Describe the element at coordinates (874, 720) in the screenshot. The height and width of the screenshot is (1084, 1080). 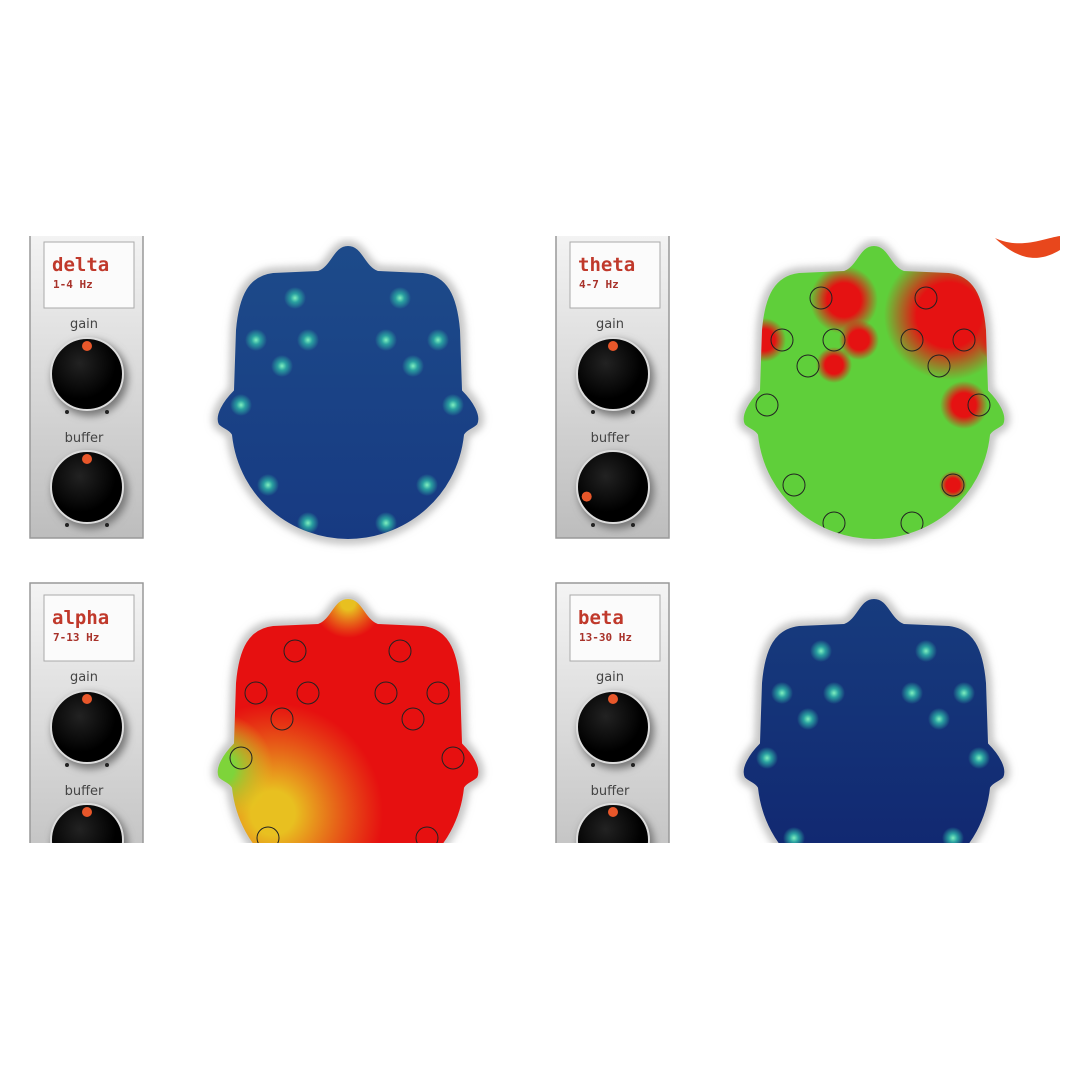
I see `head-base` at that location.